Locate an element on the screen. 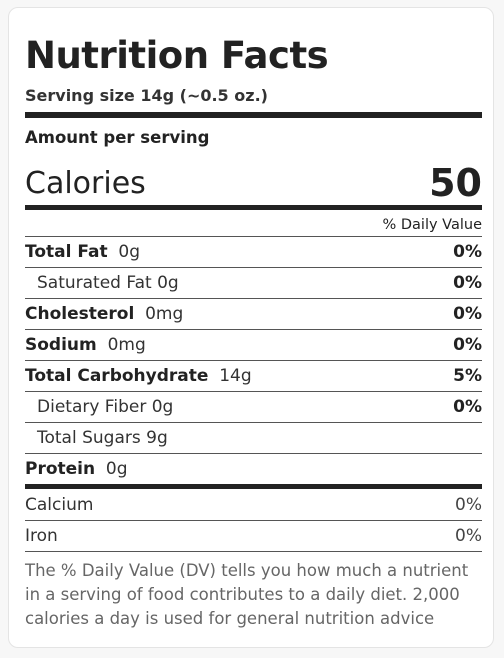 Image resolution: width=504 pixels, height=658 pixels. nutrient-name: Total Fat is located at coordinates (66, 252).